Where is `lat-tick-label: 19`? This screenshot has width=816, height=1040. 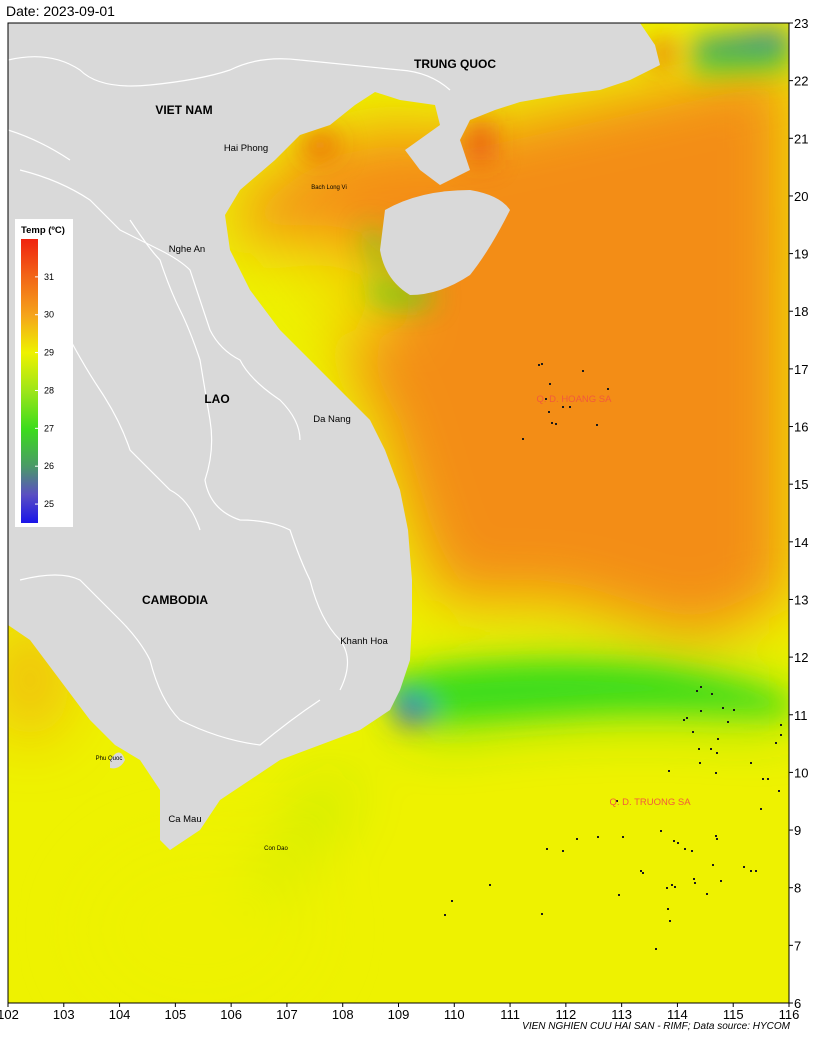 lat-tick-label: 19 is located at coordinates (801, 254).